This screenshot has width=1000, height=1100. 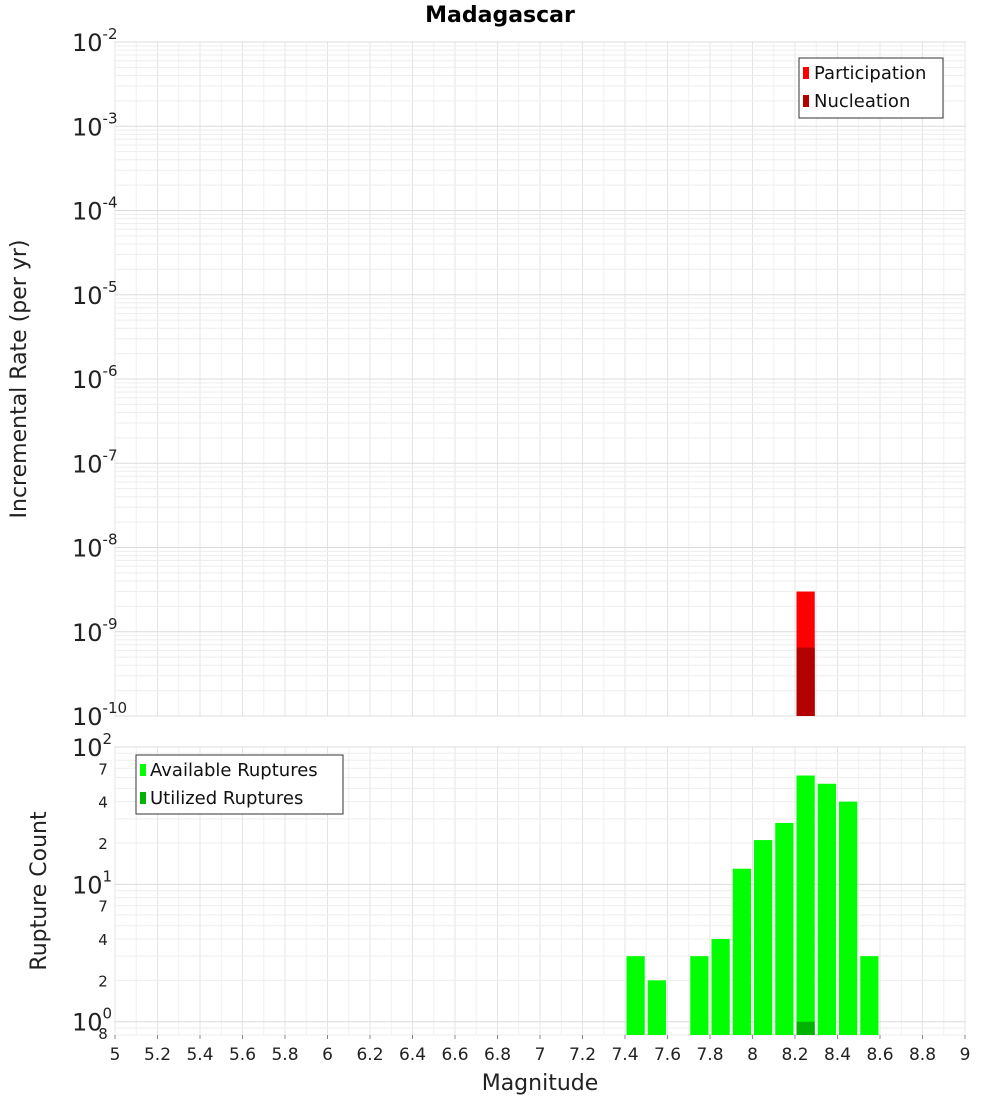 I want to click on x-tick-label: 5.2, so click(x=157, y=1055).